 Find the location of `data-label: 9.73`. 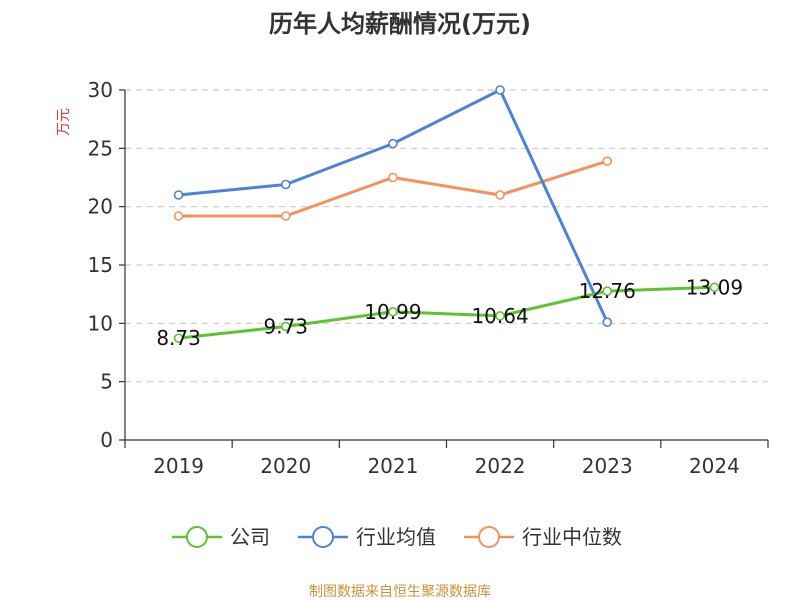

data-label: 9.73 is located at coordinates (285, 326).